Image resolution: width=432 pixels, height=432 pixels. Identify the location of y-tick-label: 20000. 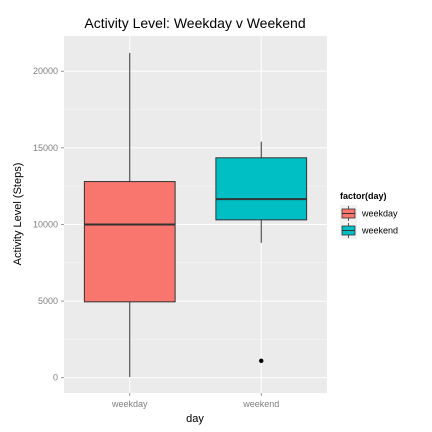
(45, 71).